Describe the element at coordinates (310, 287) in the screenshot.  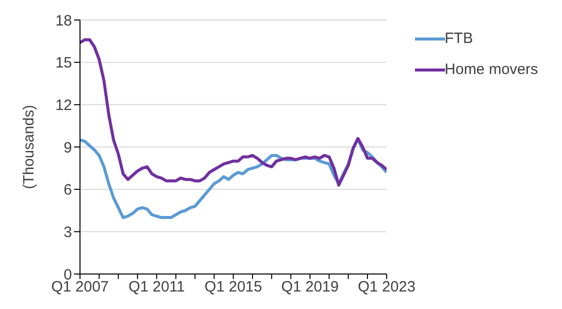
I see `x-tick-label: Q1 2019` at that location.